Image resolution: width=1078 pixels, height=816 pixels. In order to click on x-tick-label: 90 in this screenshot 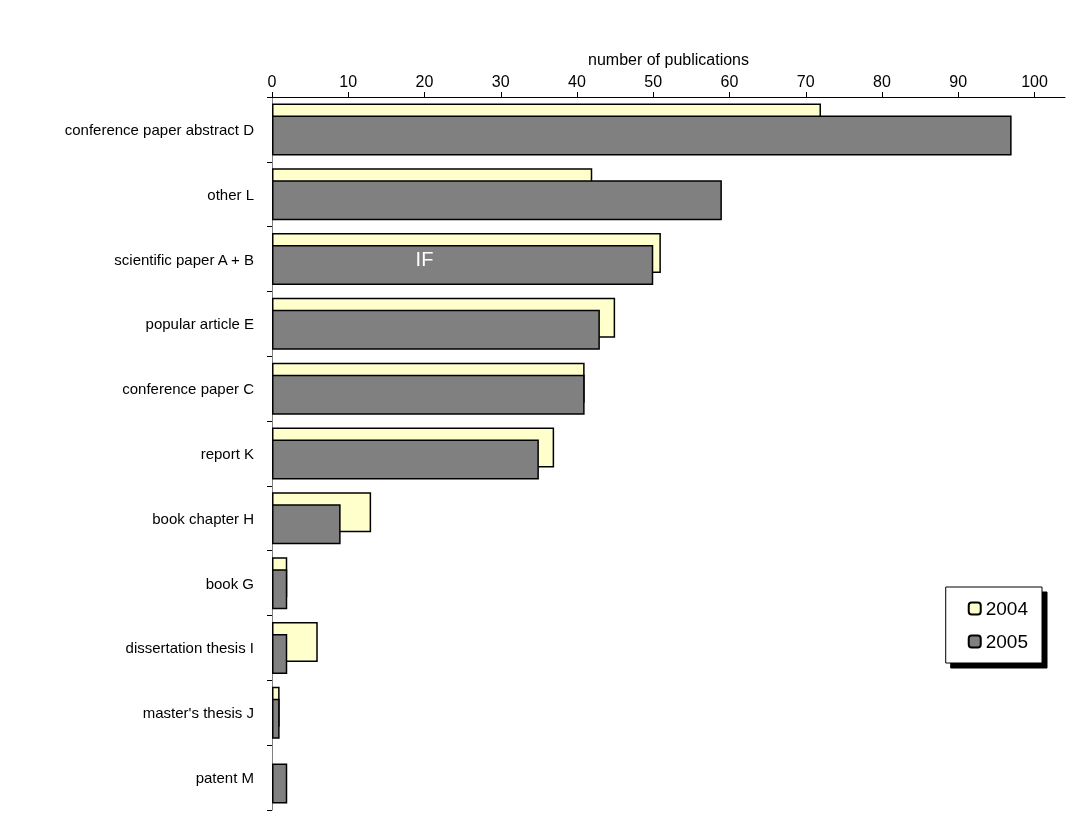, I will do `click(958, 81)`.